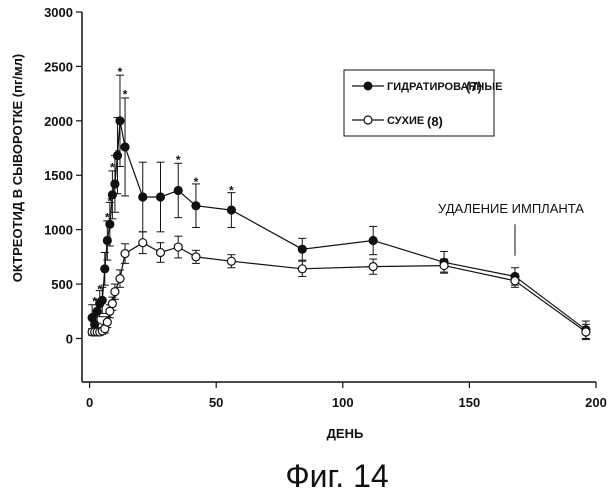 This screenshot has width=612, height=500. What do you see at coordinates (336, 476) in the screenshot?
I see `figure-caption: Фиг. 14` at bounding box center [336, 476].